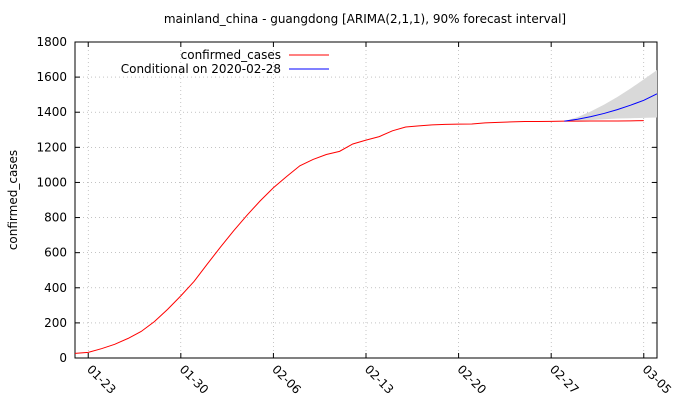 This screenshot has height=400, width=680. Describe the element at coordinates (286, 379) in the screenshot. I see `x-tick-label: 02-06` at that location.